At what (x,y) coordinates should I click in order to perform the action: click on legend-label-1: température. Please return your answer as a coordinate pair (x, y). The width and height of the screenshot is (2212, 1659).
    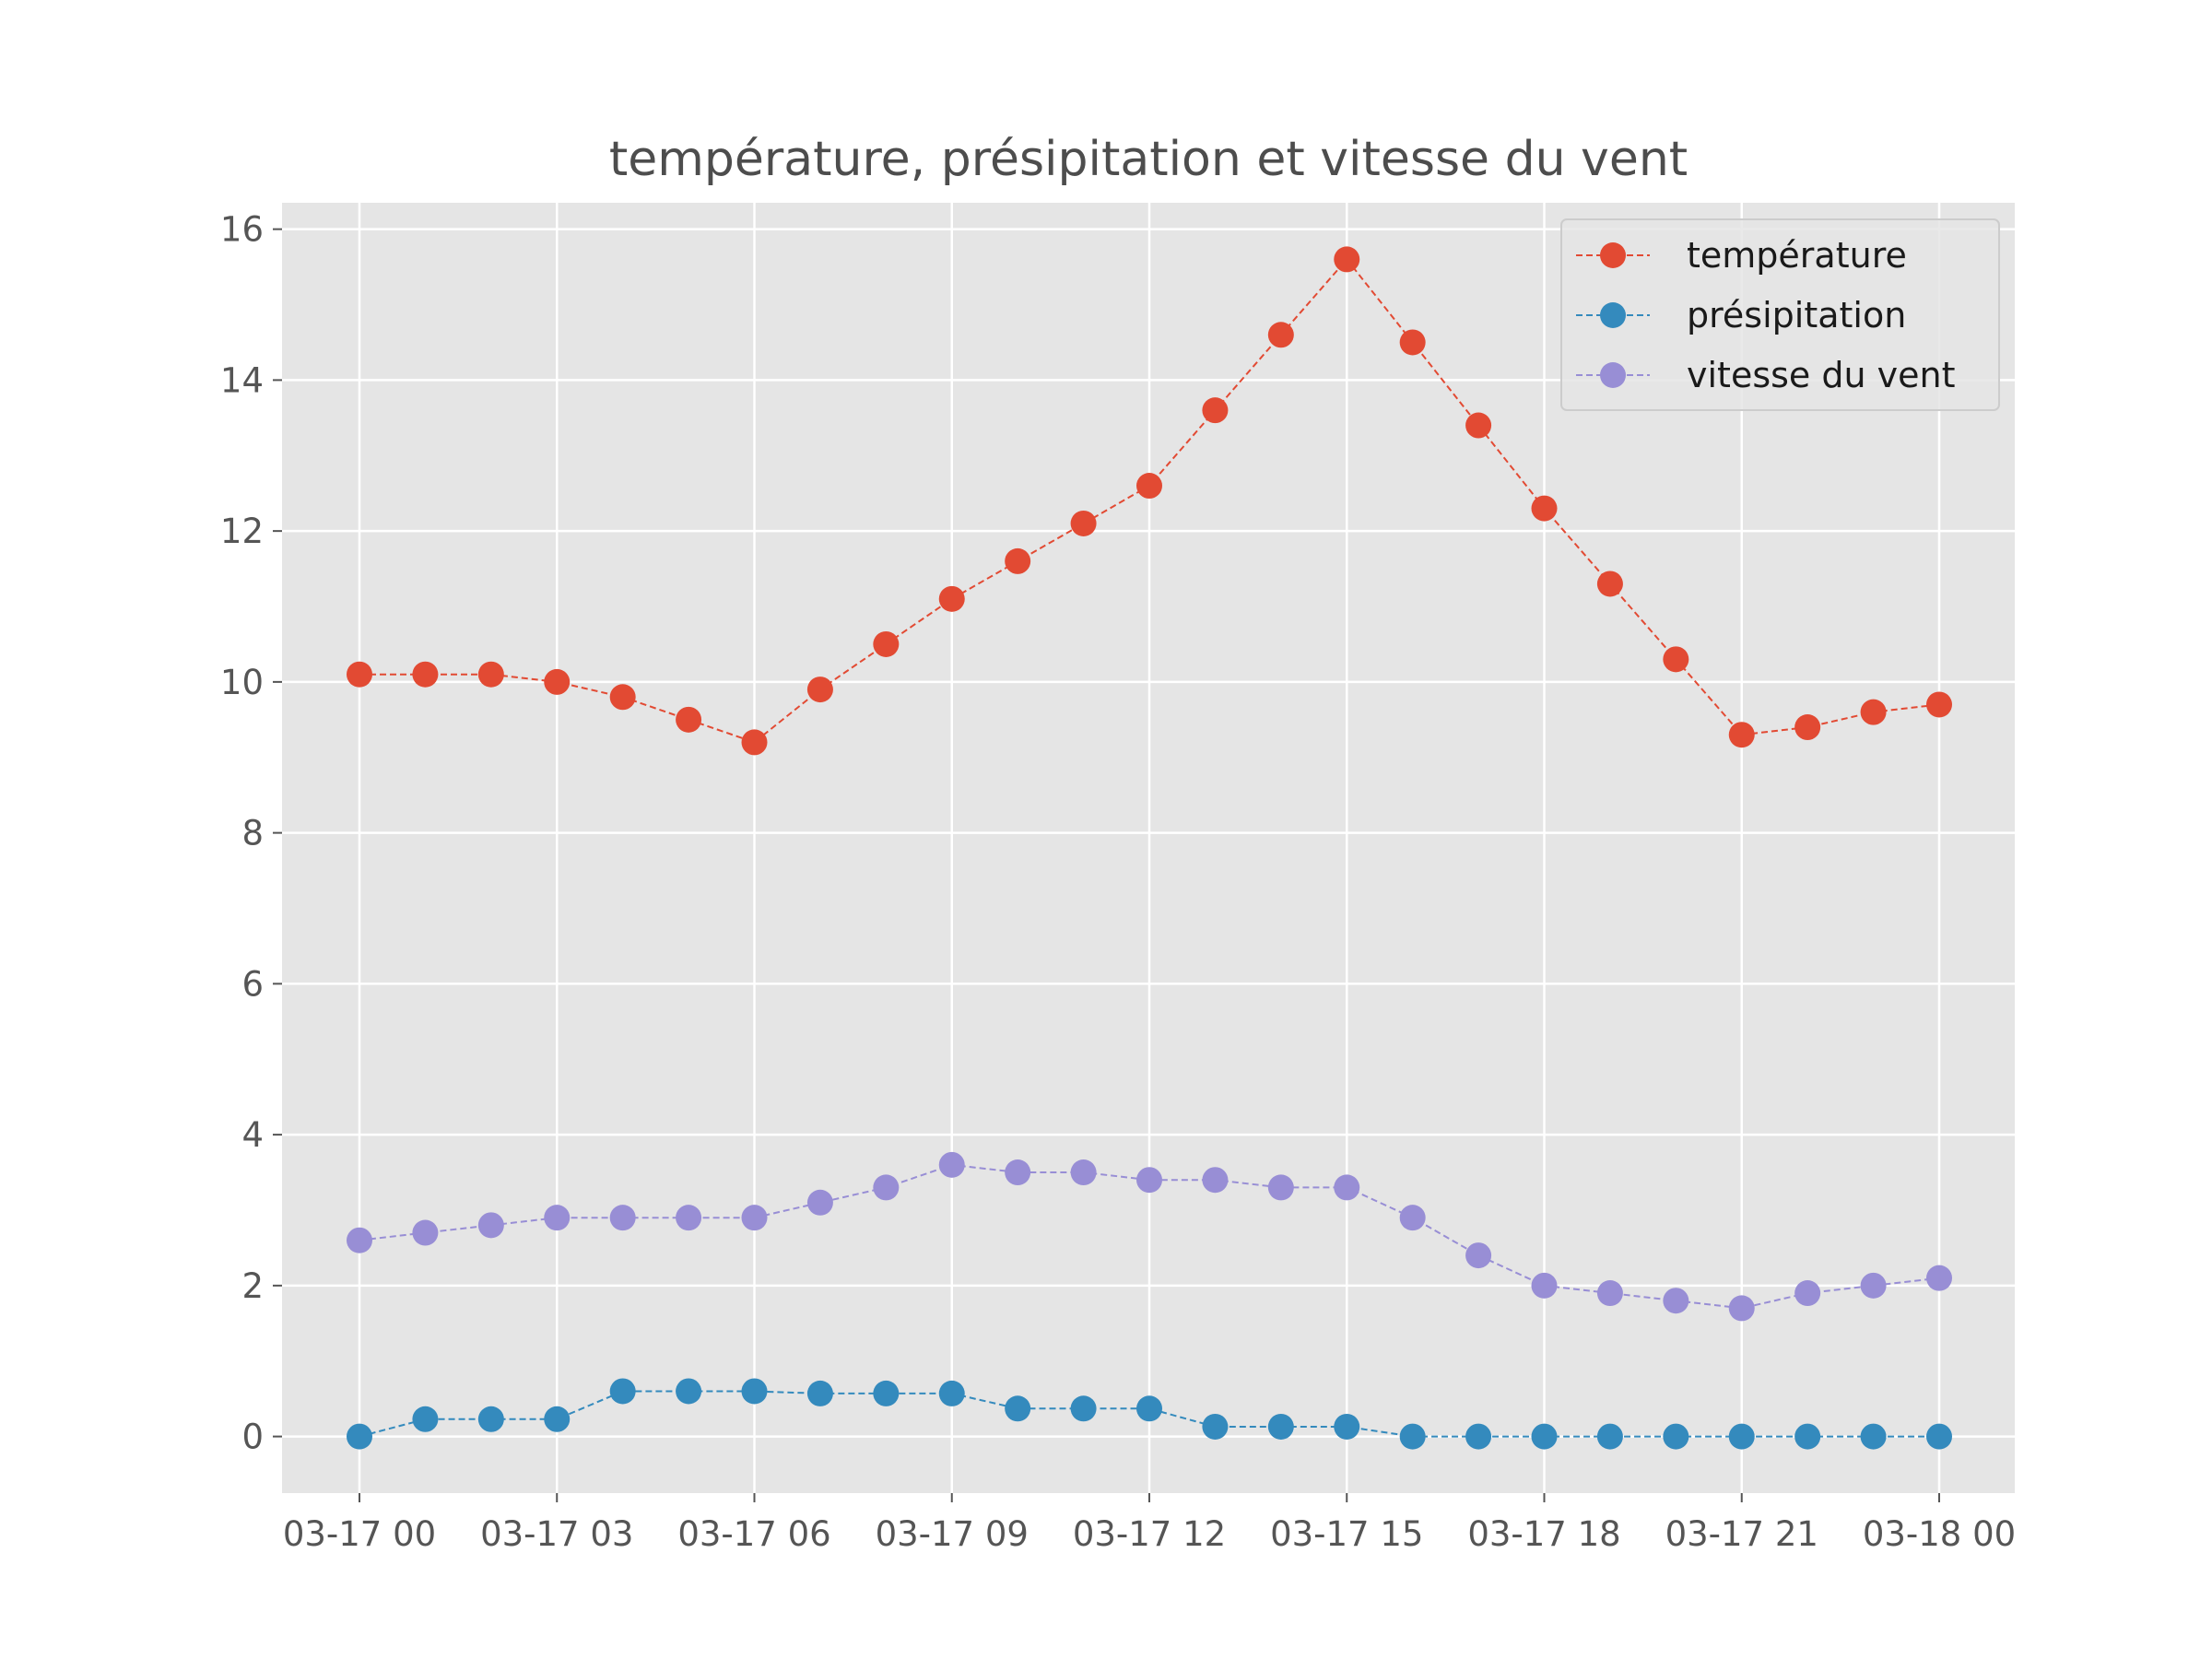
    Looking at the image, I should click on (1797, 255).